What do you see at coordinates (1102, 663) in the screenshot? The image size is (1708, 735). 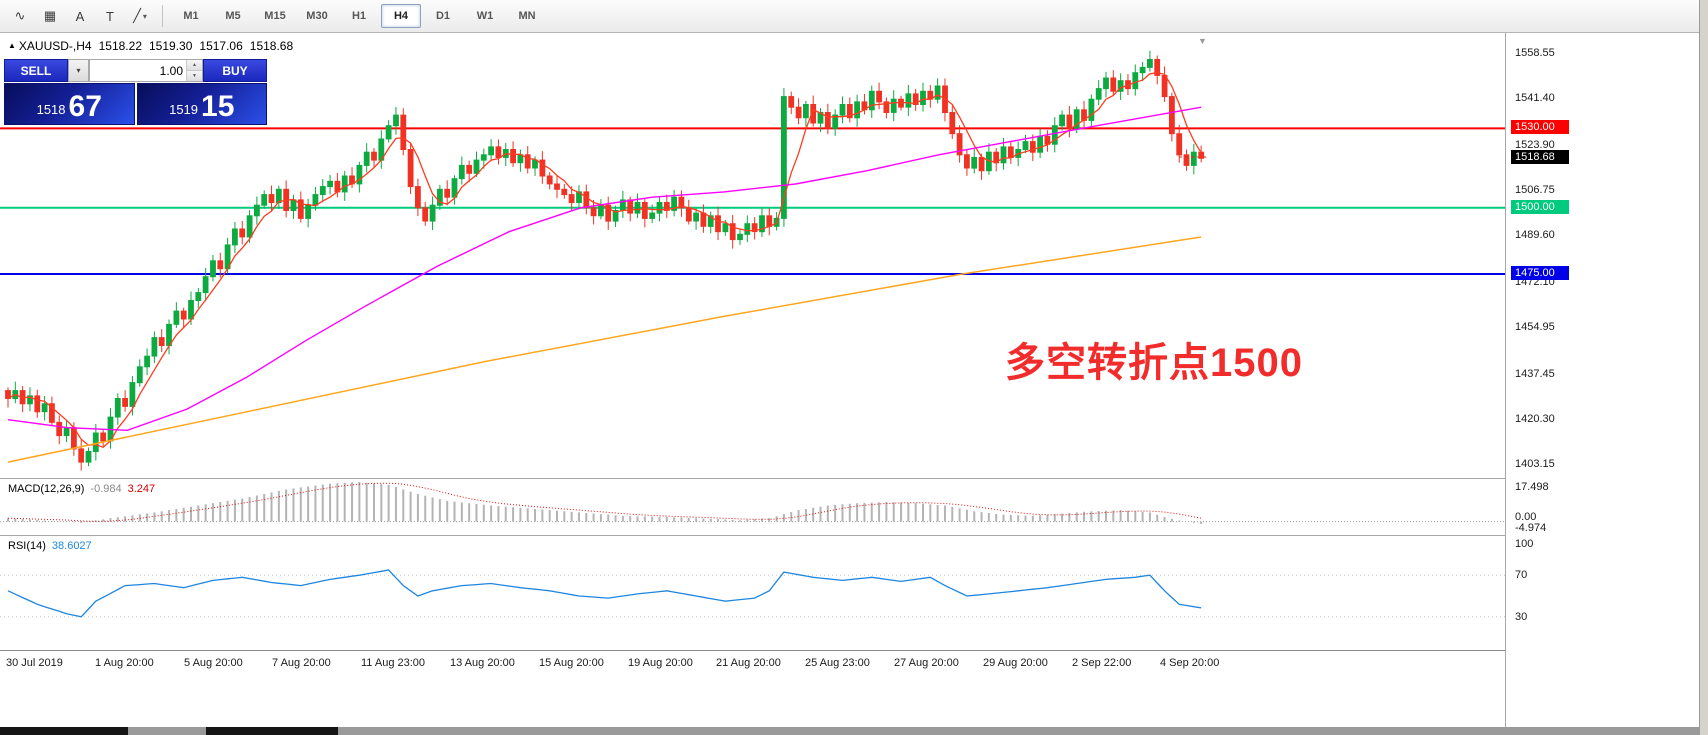 I see `time-axis-label: 2 Sep 22:00` at bounding box center [1102, 663].